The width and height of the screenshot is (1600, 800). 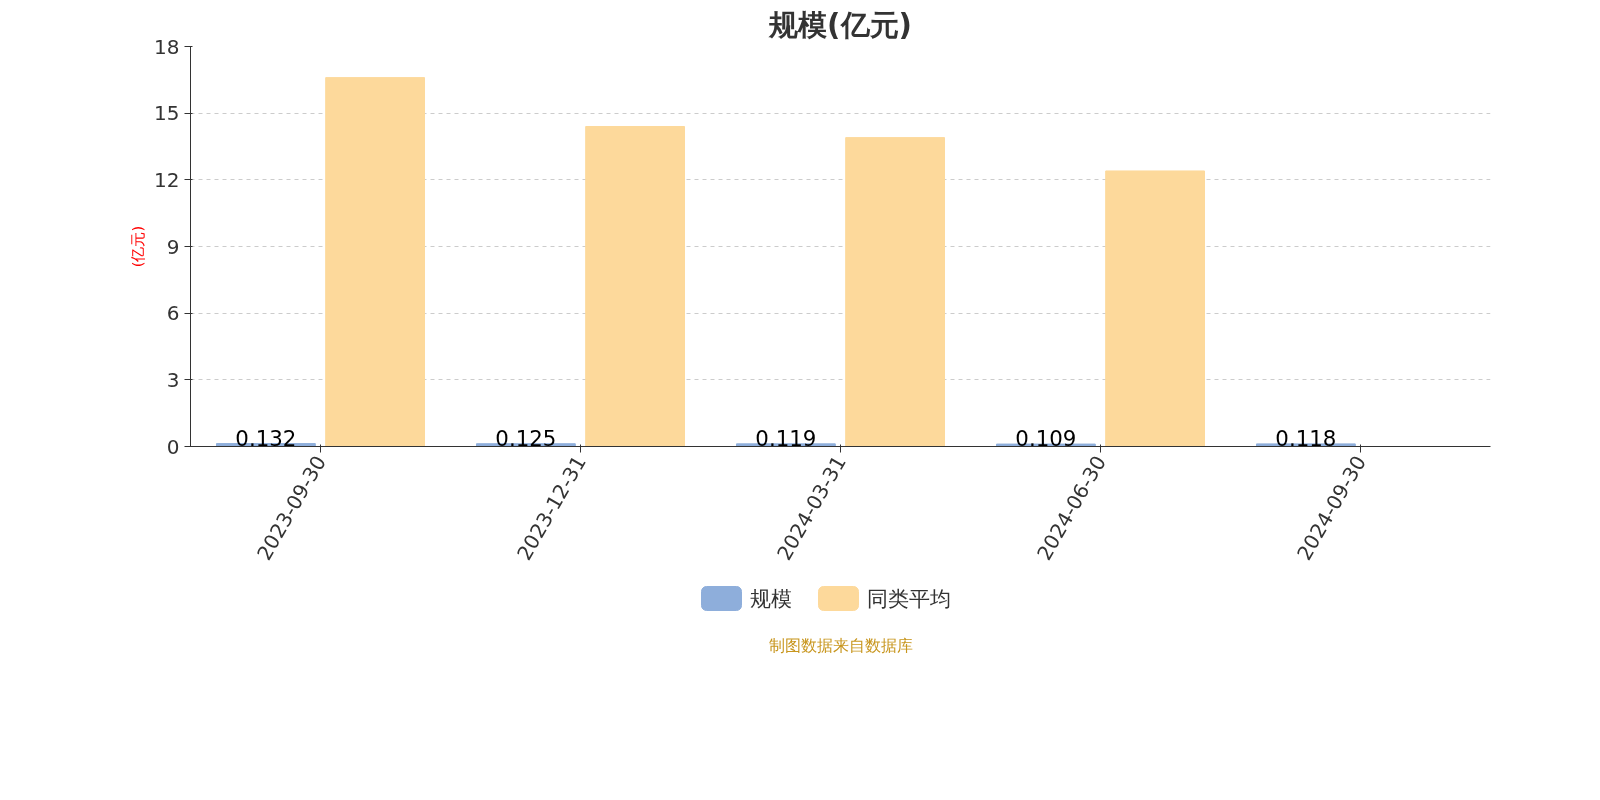 What do you see at coordinates (173, 313) in the screenshot?
I see `y-tick-label: 6` at bounding box center [173, 313].